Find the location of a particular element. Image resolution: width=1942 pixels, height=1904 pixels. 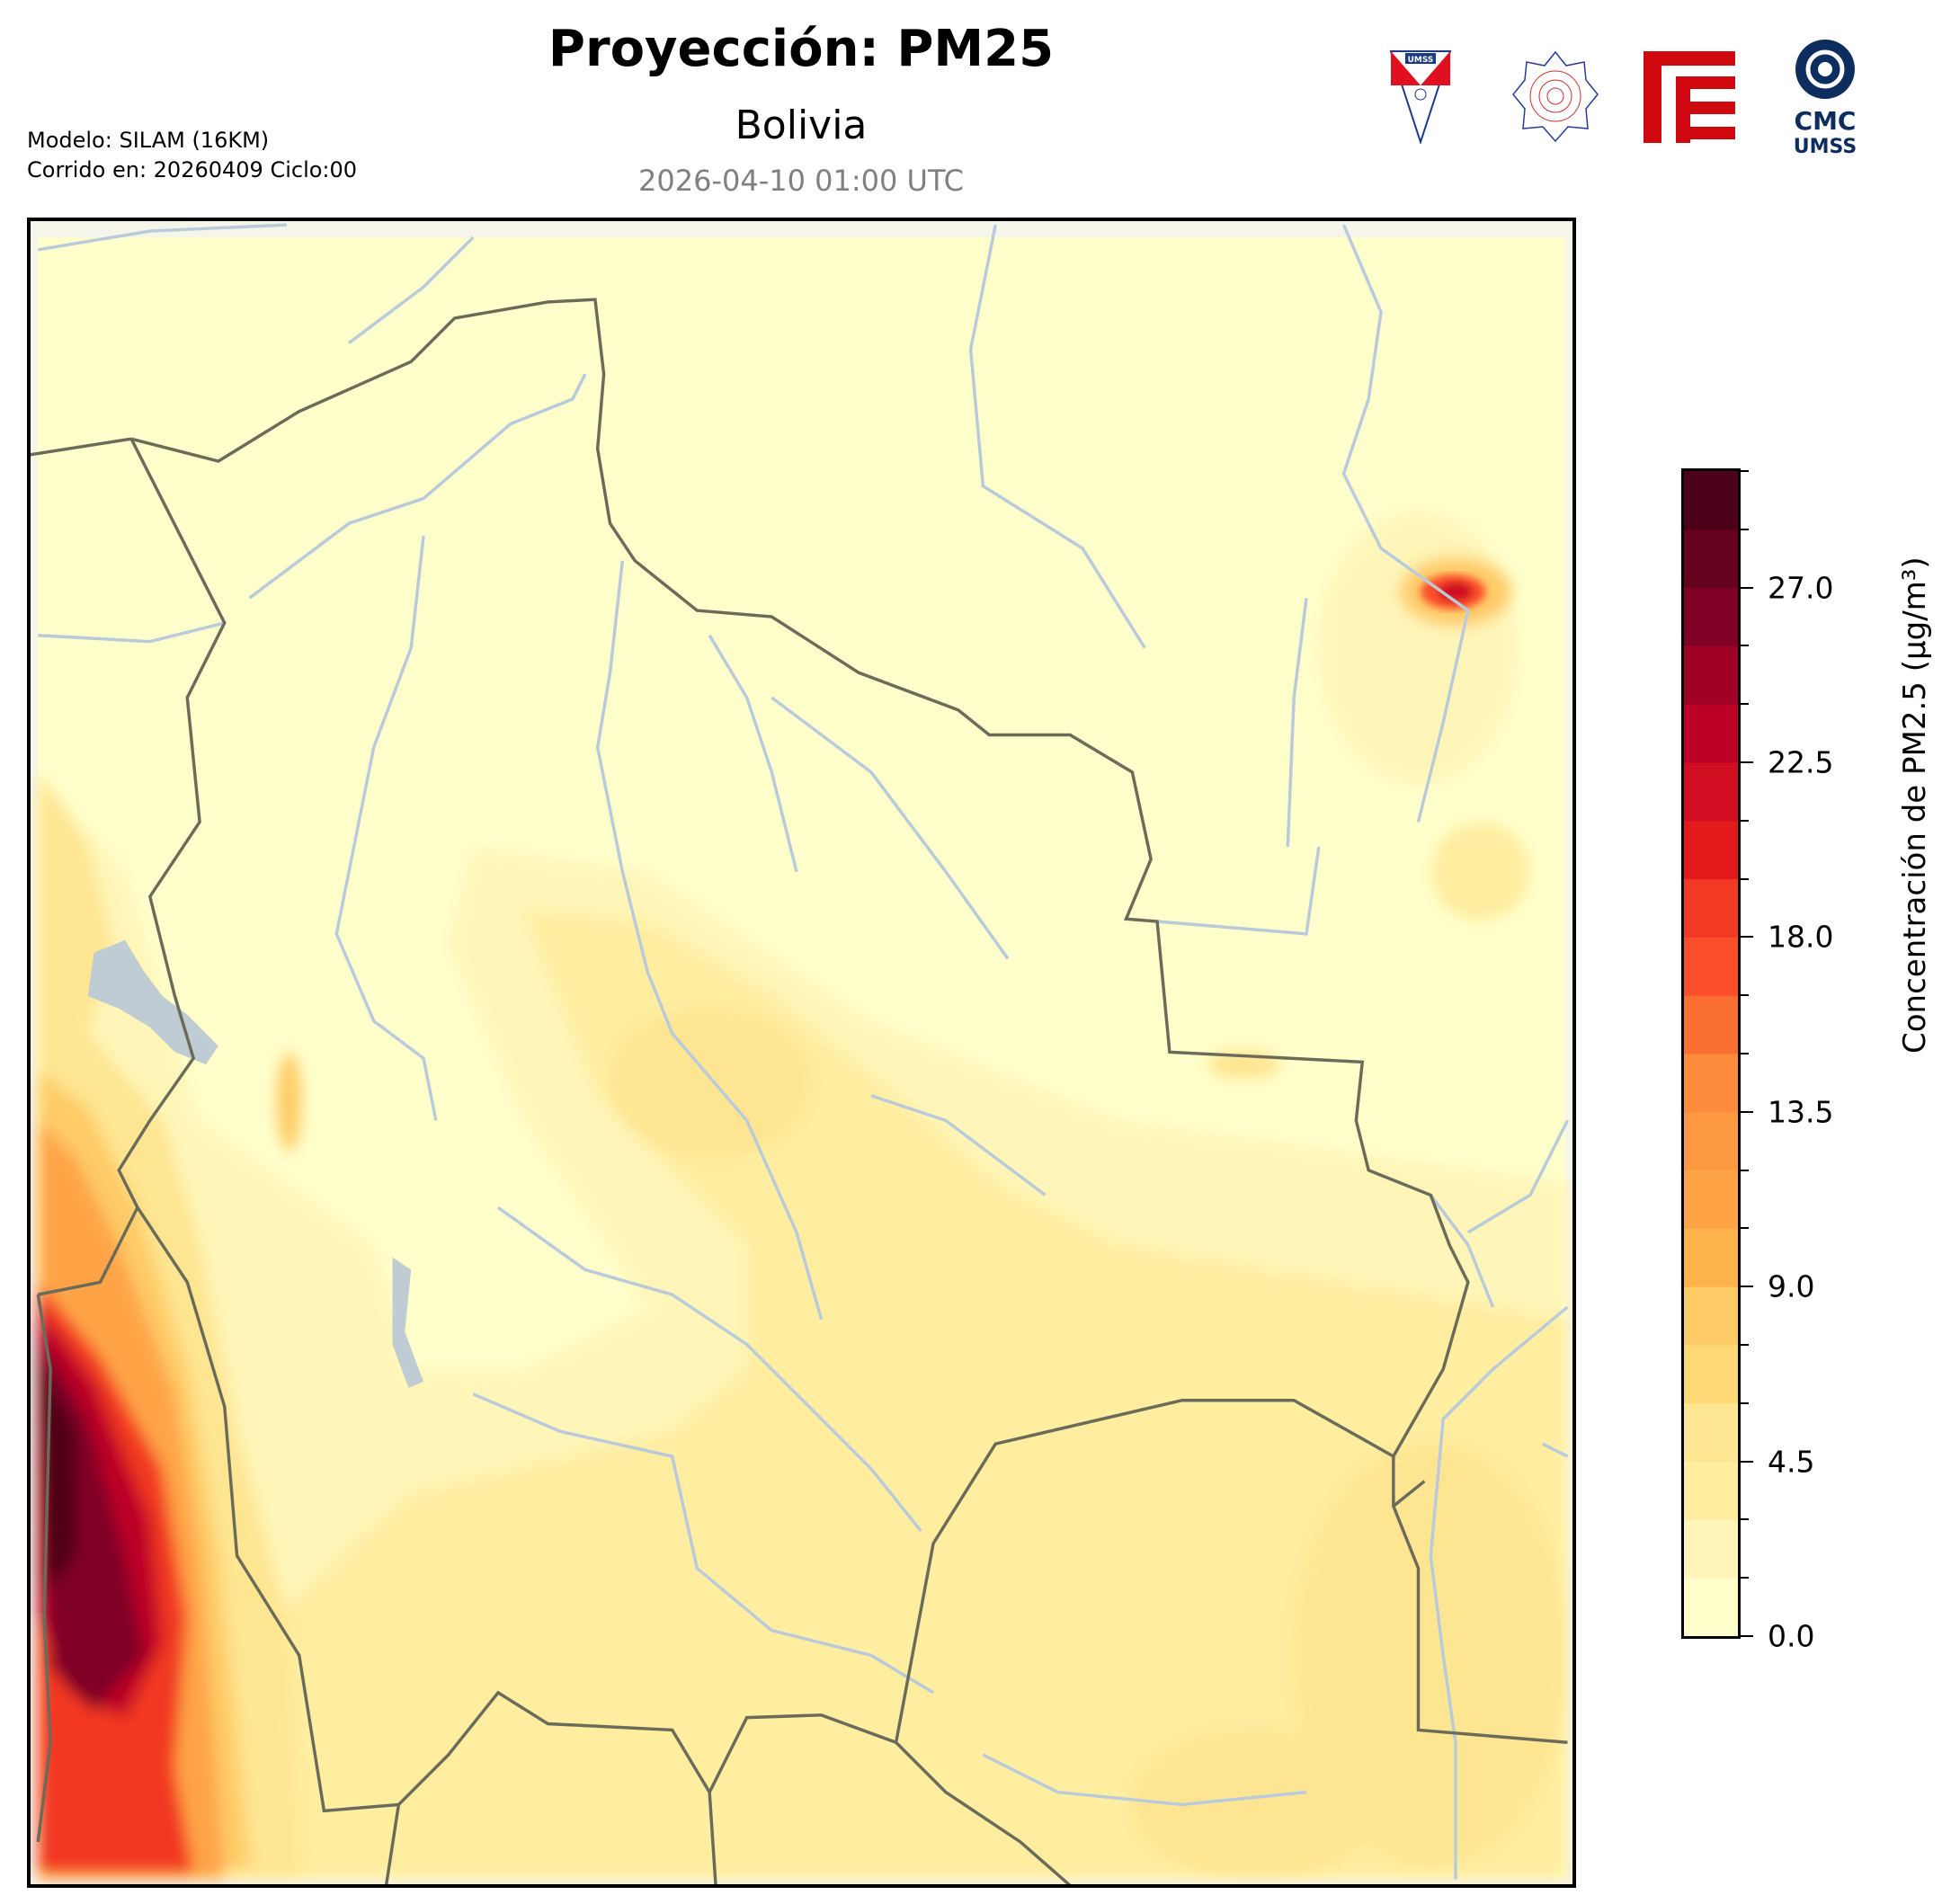

colorbar-tick-label: 22.5 is located at coordinates (1801, 762).